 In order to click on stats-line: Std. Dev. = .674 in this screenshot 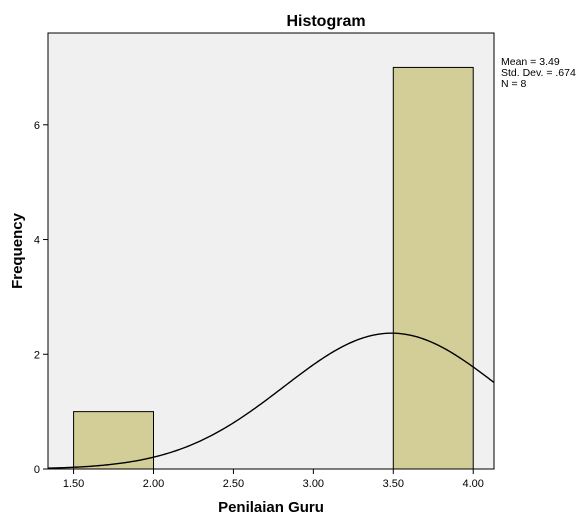, I will do `click(538, 73)`.